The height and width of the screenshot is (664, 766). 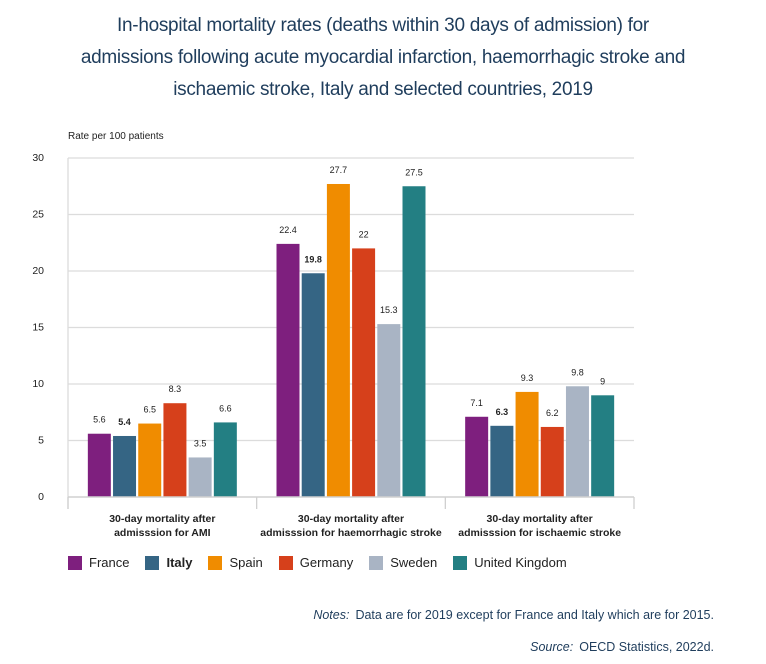 What do you see at coordinates (502, 412) in the screenshot?
I see `data-label: 6.3` at bounding box center [502, 412].